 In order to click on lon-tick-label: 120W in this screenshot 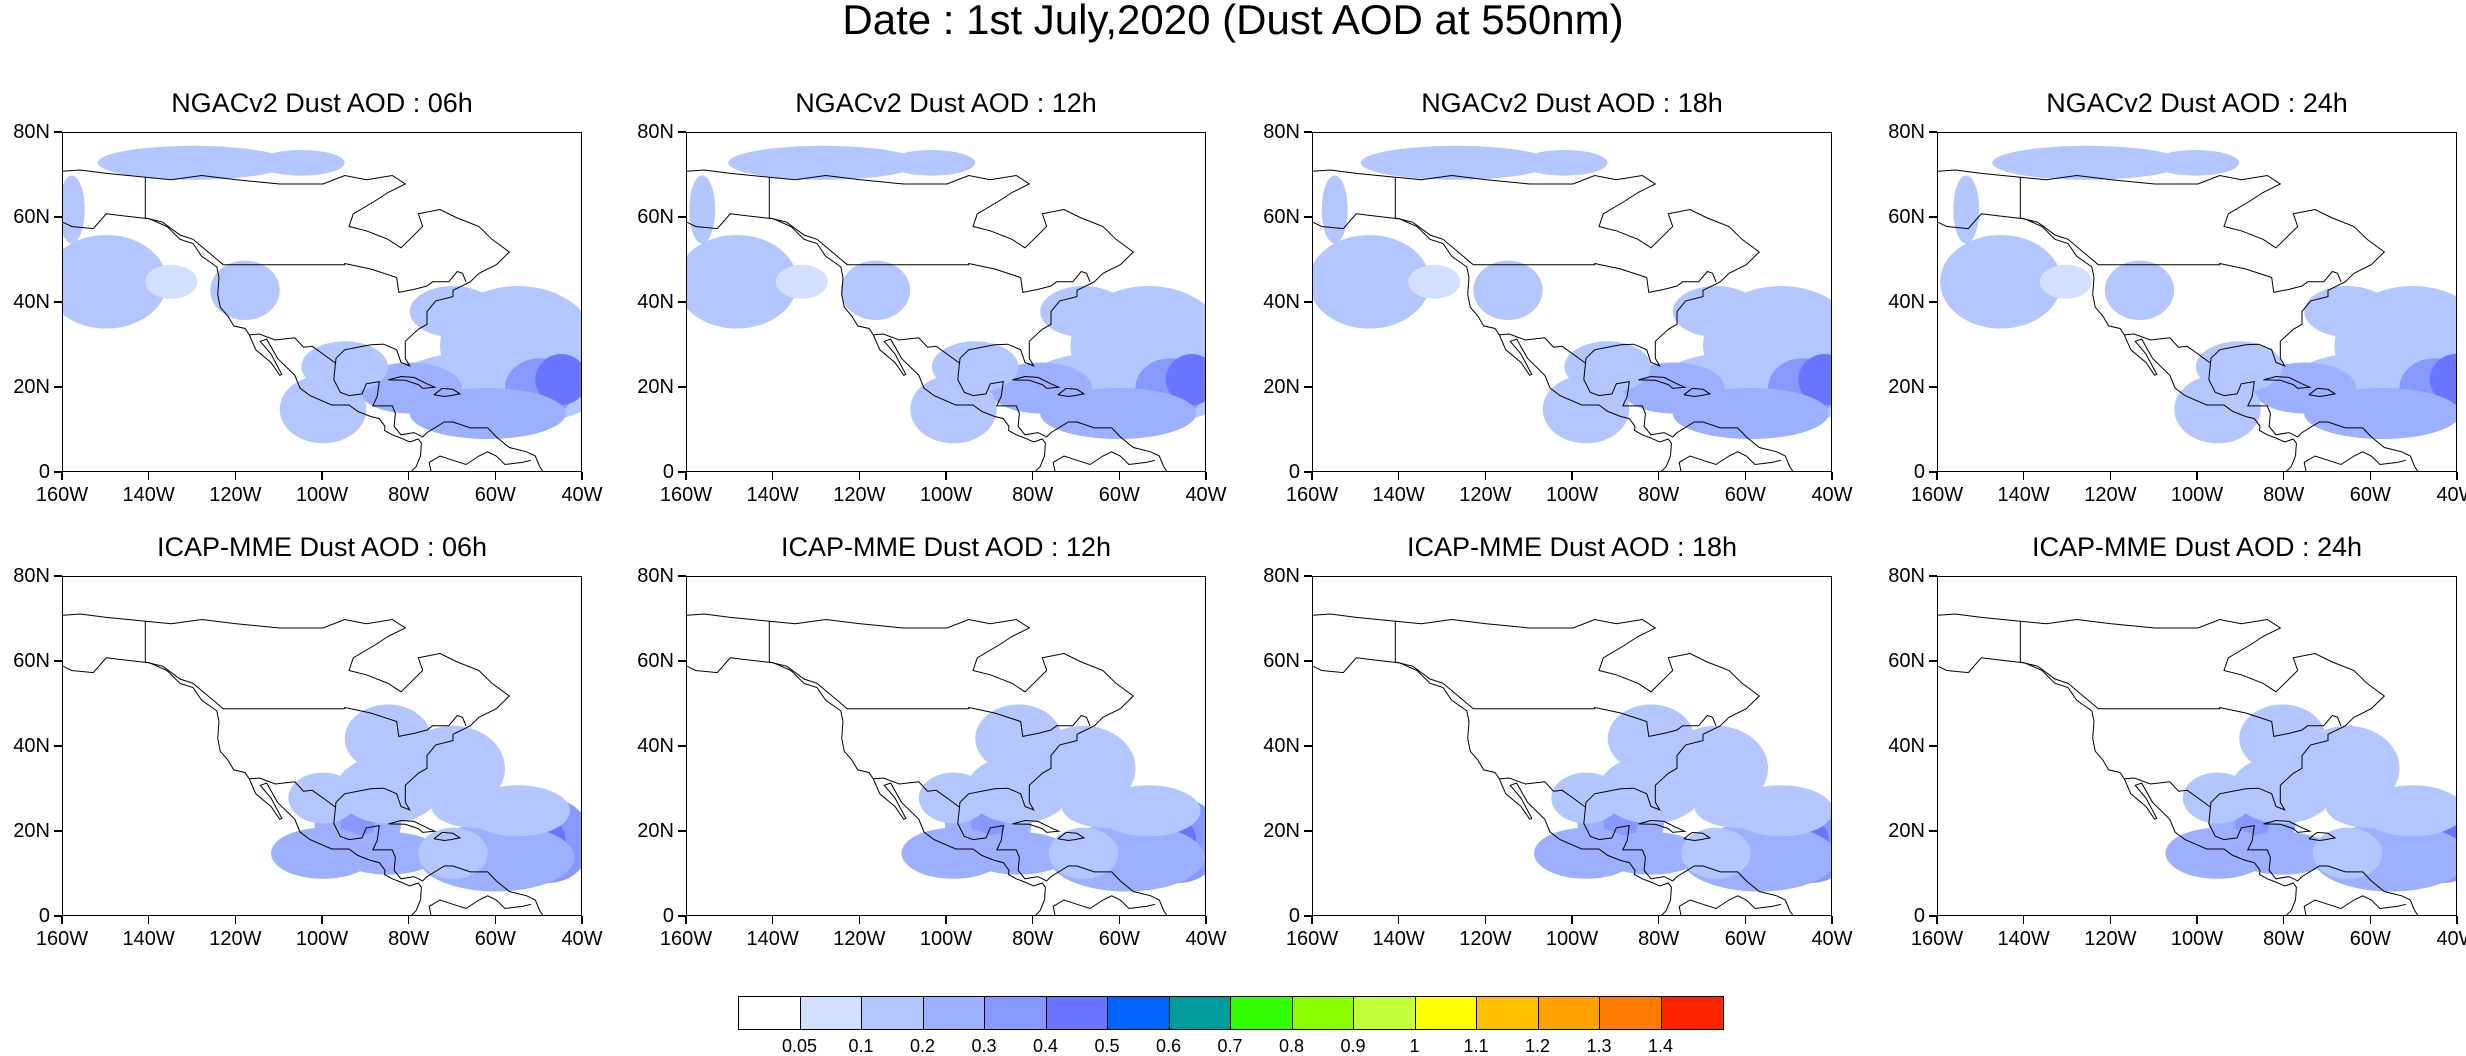, I will do `click(1485, 939)`.